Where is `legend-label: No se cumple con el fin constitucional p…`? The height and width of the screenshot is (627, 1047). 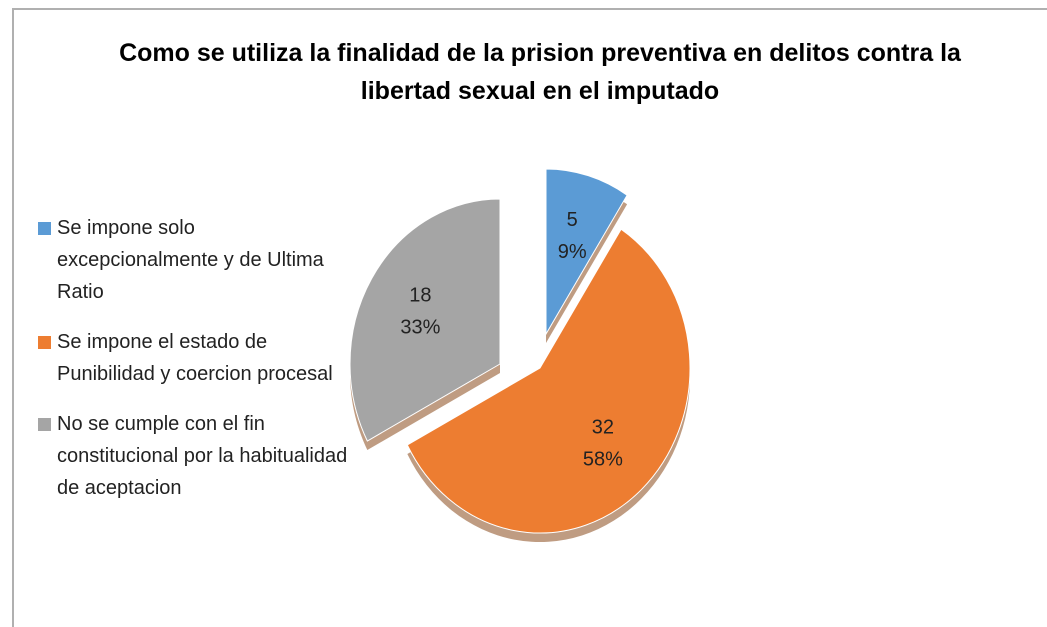 legend-label: No se cumple con el fin constitucional p… is located at coordinates (202, 456).